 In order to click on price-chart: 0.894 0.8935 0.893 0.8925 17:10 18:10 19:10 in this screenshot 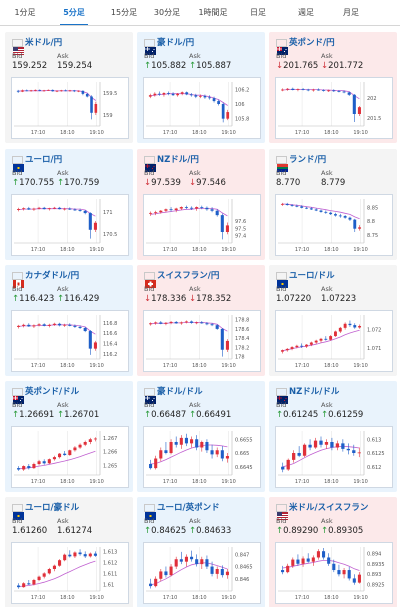, I will do `click(334, 573)`.